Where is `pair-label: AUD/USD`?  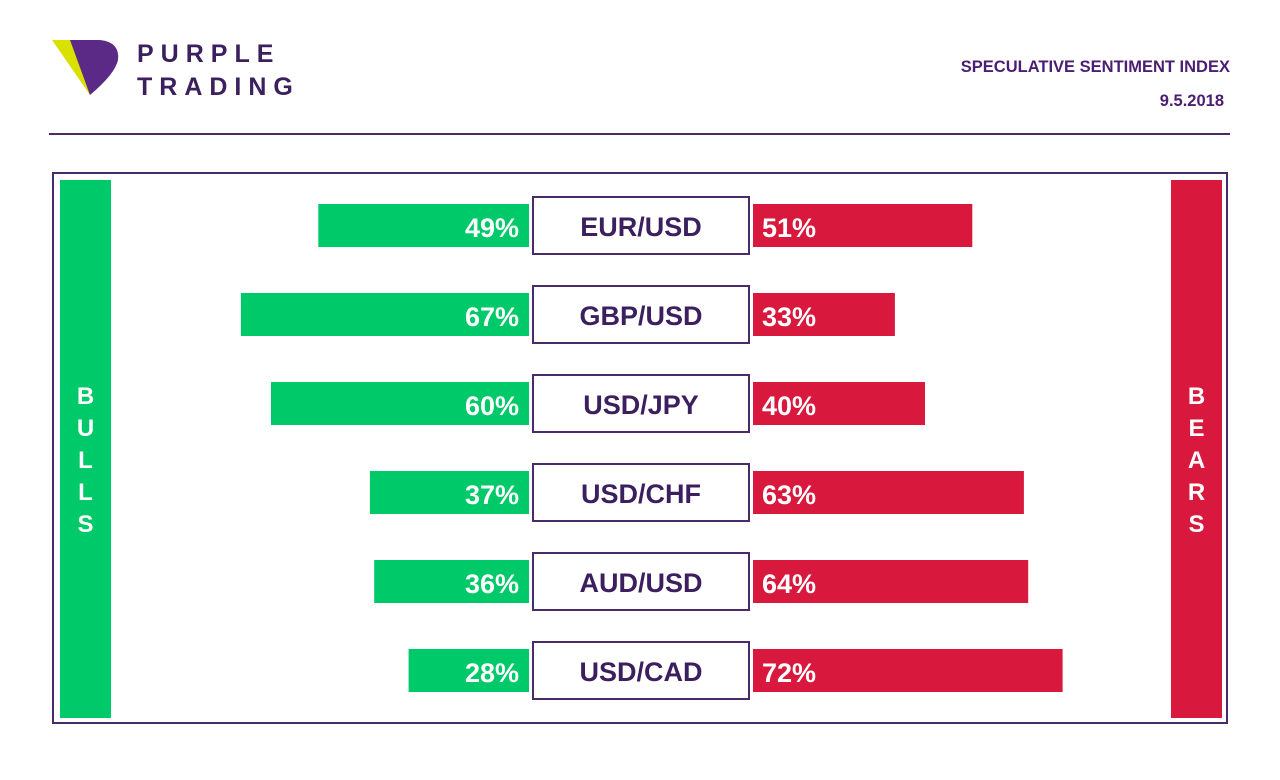 pair-label: AUD/USD is located at coordinates (640, 583).